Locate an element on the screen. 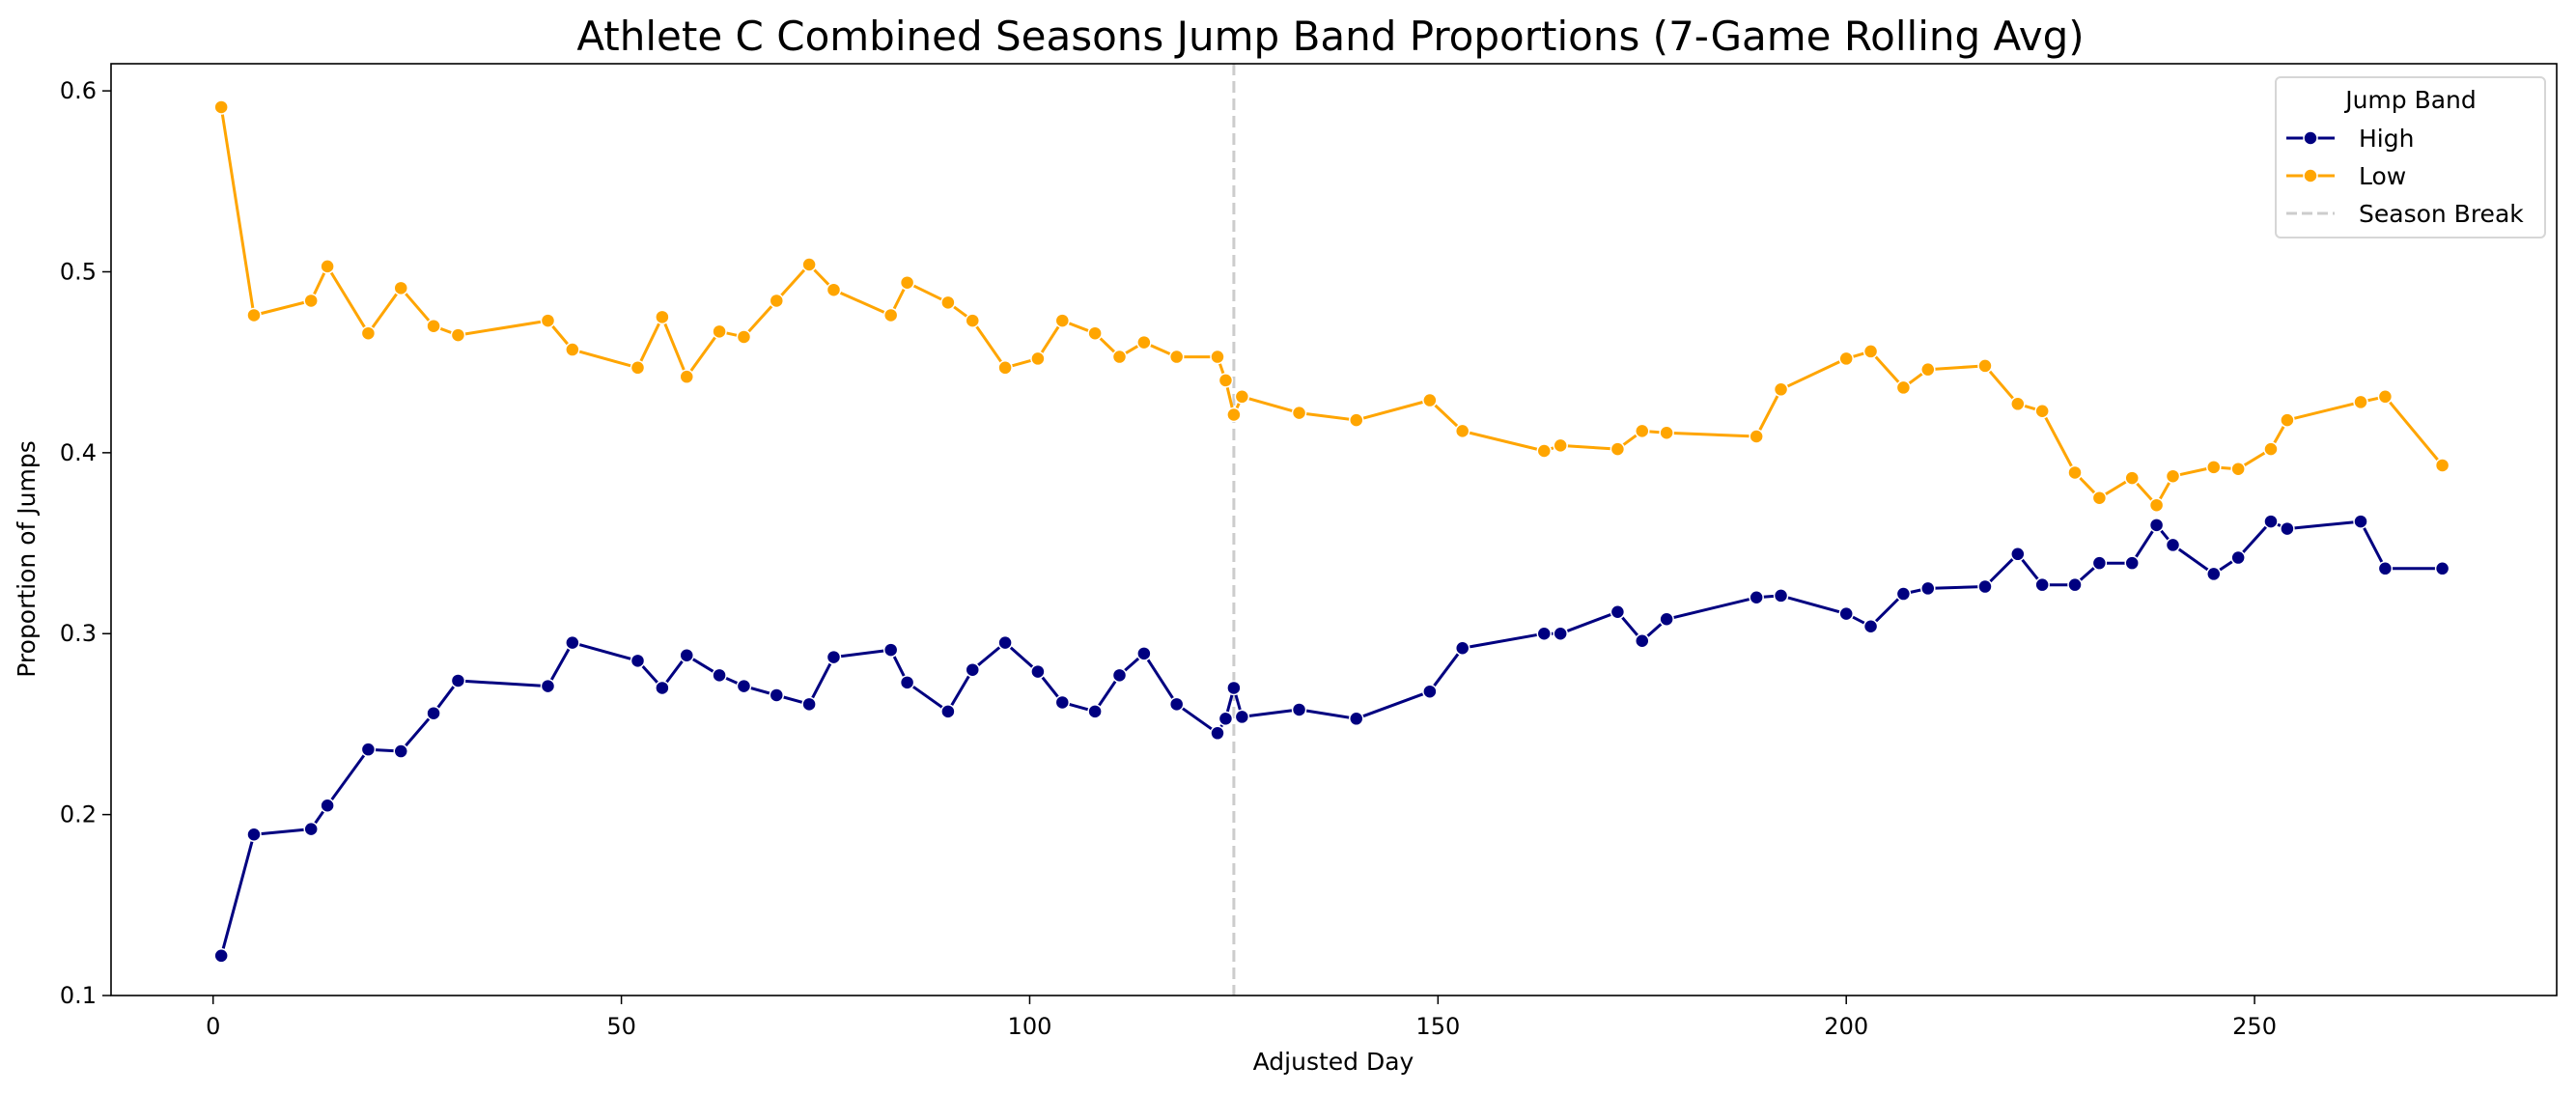 Image resolution: width=2576 pixels, height=1094 pixels. y-axis-label: Proportion of Jumps is located at coordinates (27, 558).